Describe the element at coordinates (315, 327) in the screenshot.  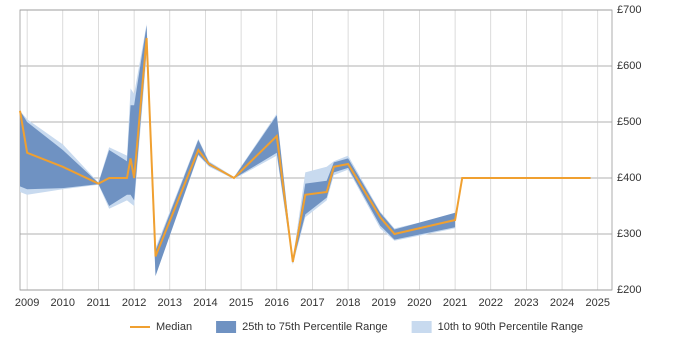
I see `legend-label: 25th to 75th Percentile Range` at that location.